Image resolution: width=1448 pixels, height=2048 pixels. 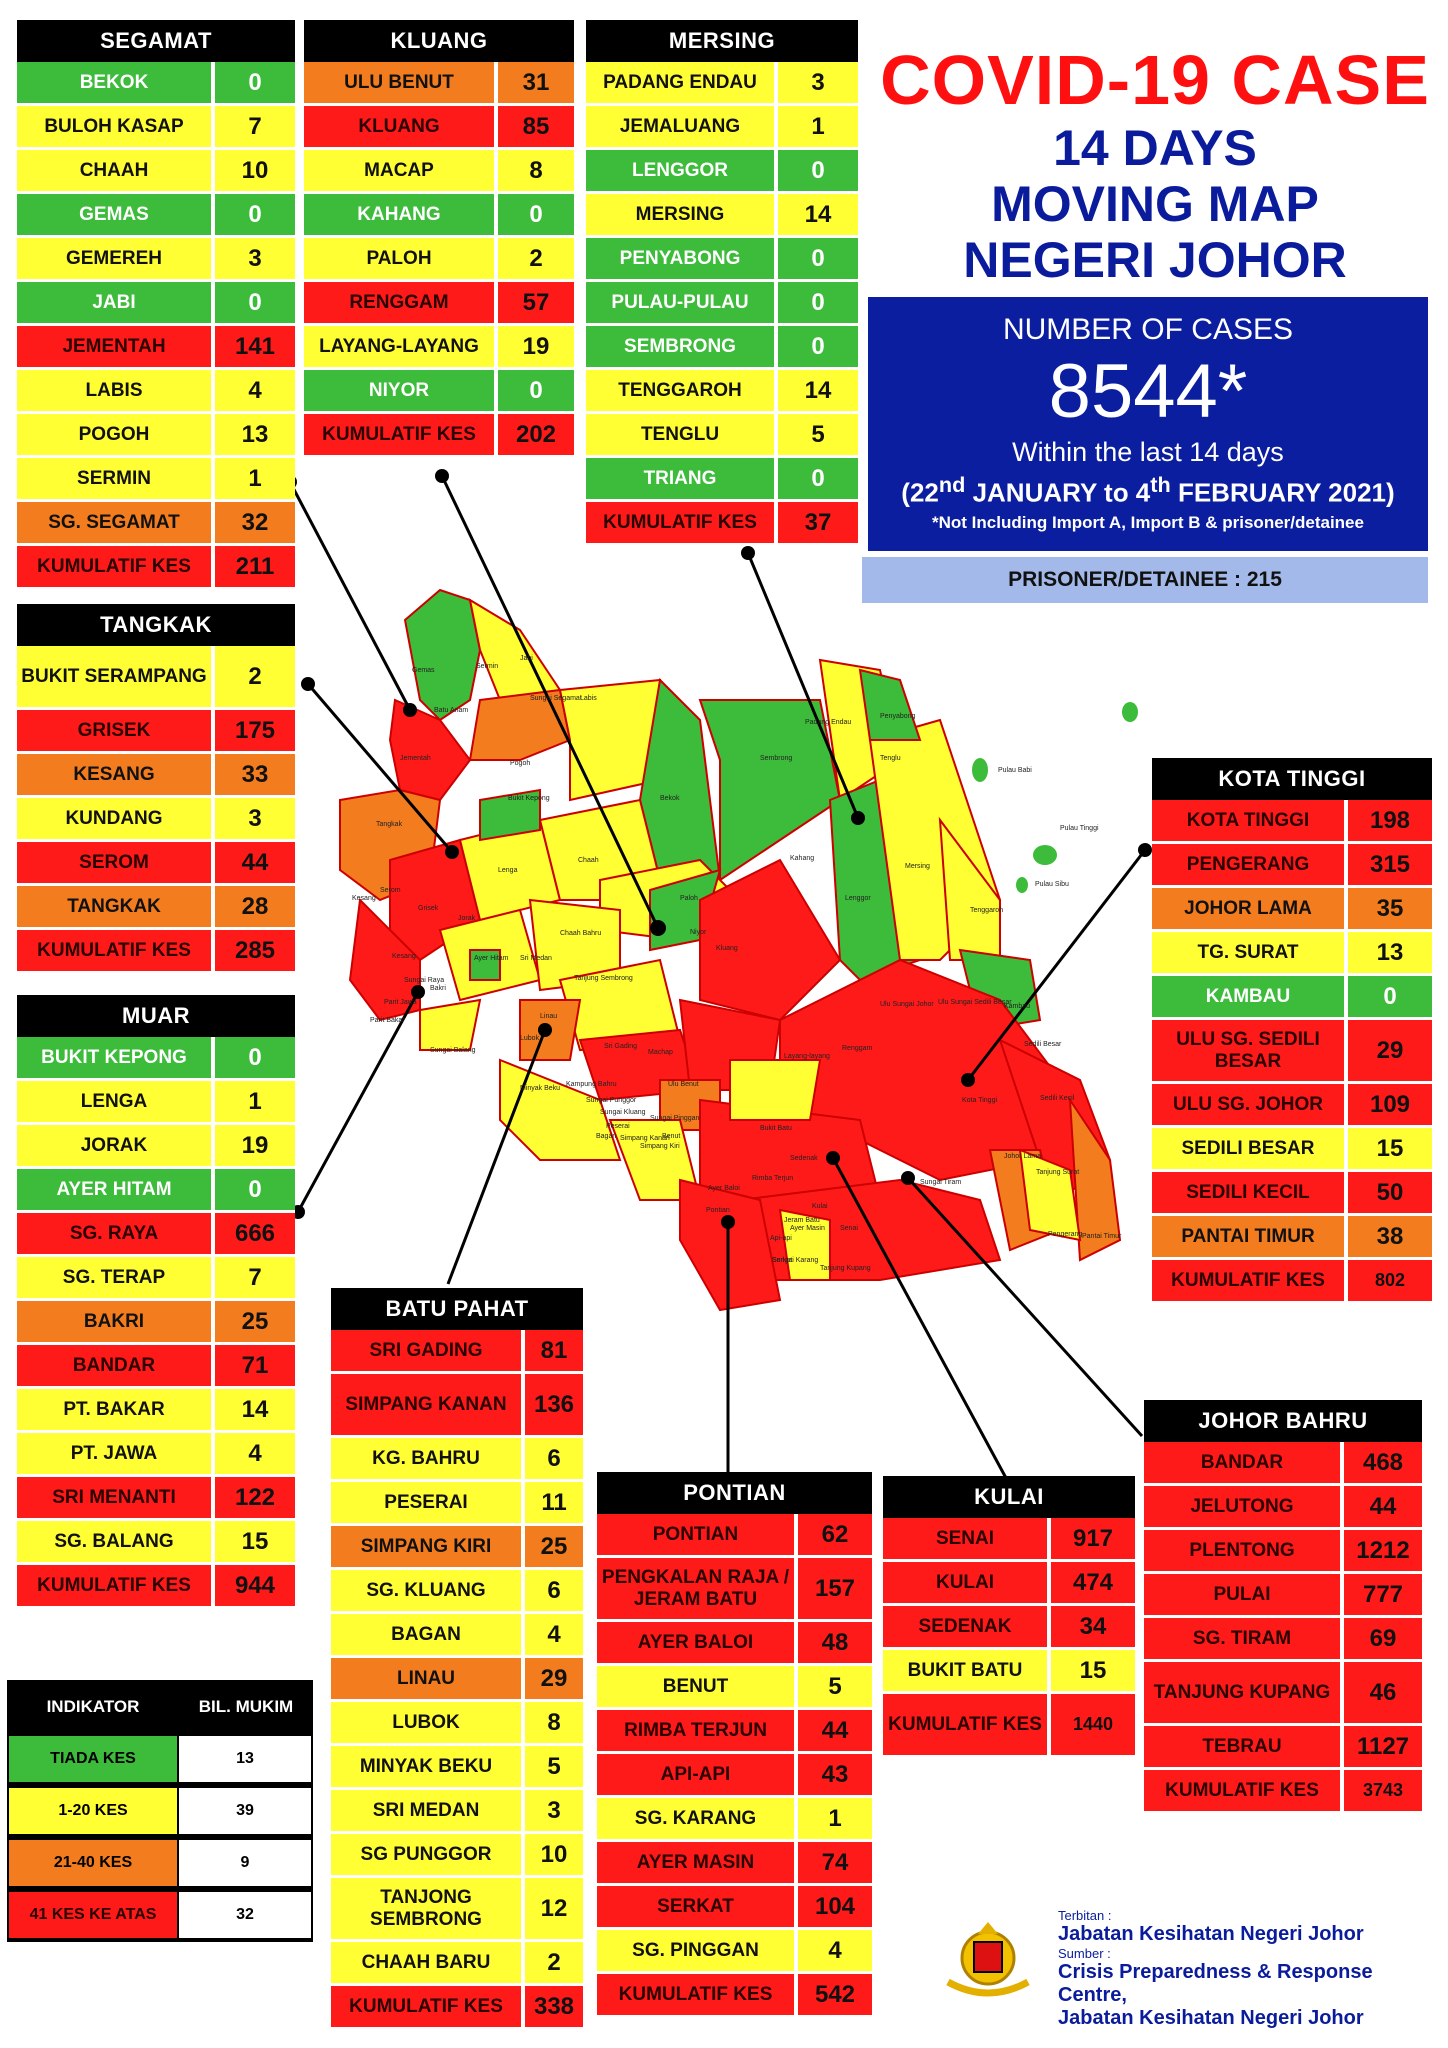 What do you see at coordinates (1383, 1692) in the screenshot?
I see `mukim-case-count: 46` at bounding box center [1383, 1692].